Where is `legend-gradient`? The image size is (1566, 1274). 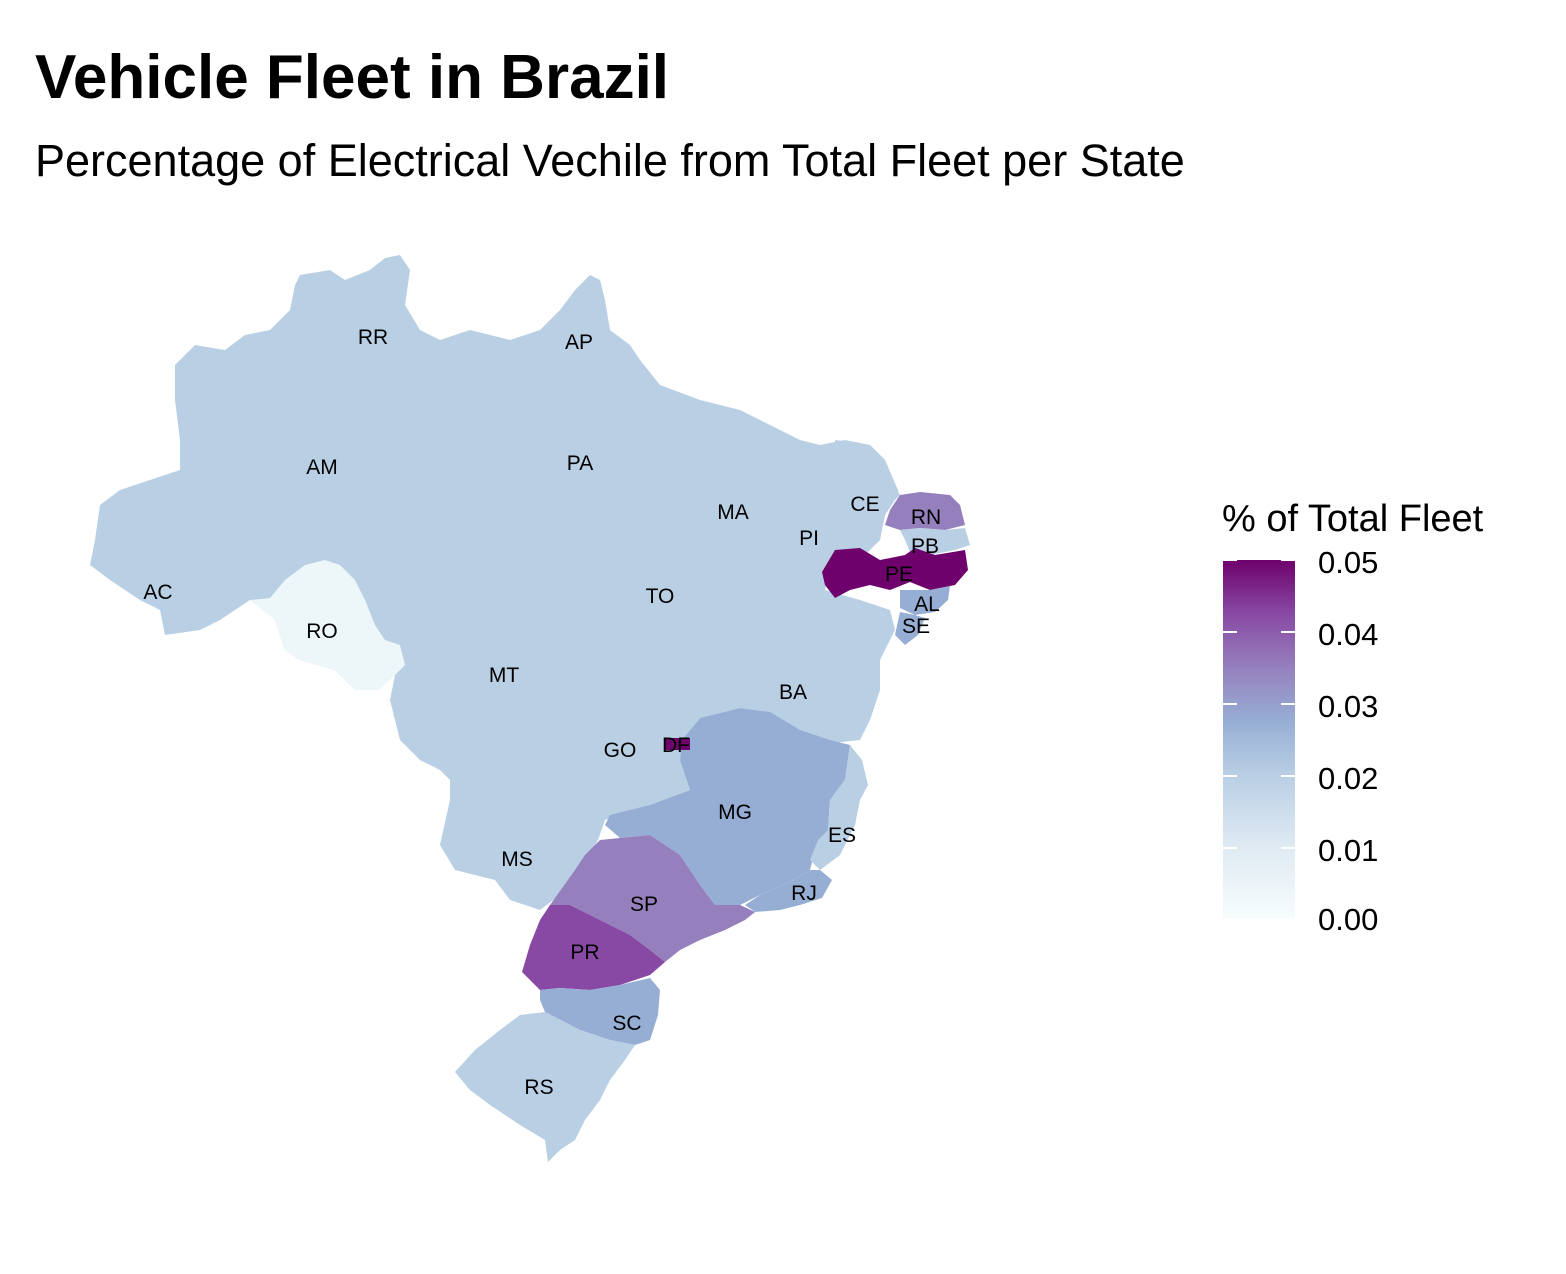 legend-gradient is located at coordinates (1259, 739).